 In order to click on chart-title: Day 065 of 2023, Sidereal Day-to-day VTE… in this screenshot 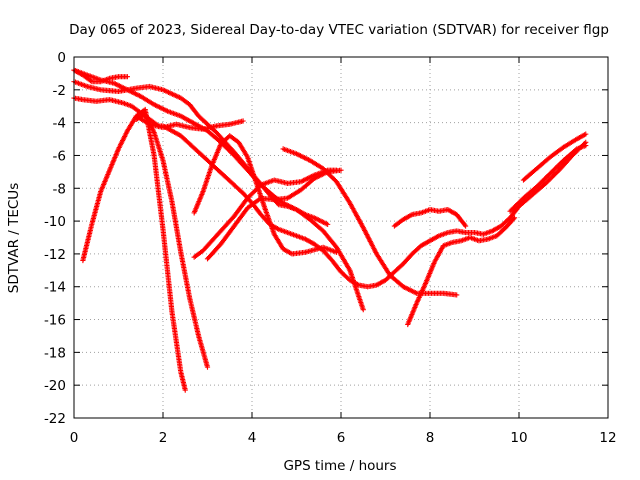, I will do `click(339, 30)`.